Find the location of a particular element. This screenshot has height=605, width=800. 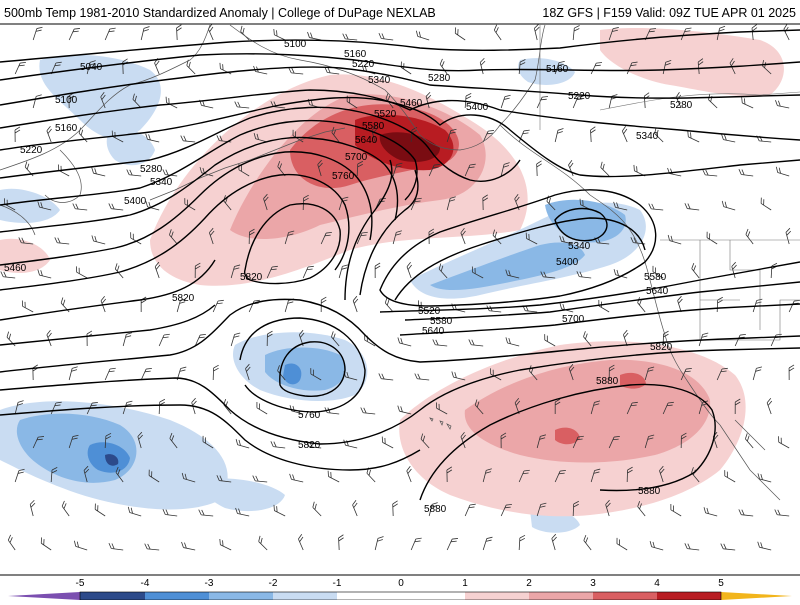

colorbar-tick: 2 is located at coordinates (529, 583).